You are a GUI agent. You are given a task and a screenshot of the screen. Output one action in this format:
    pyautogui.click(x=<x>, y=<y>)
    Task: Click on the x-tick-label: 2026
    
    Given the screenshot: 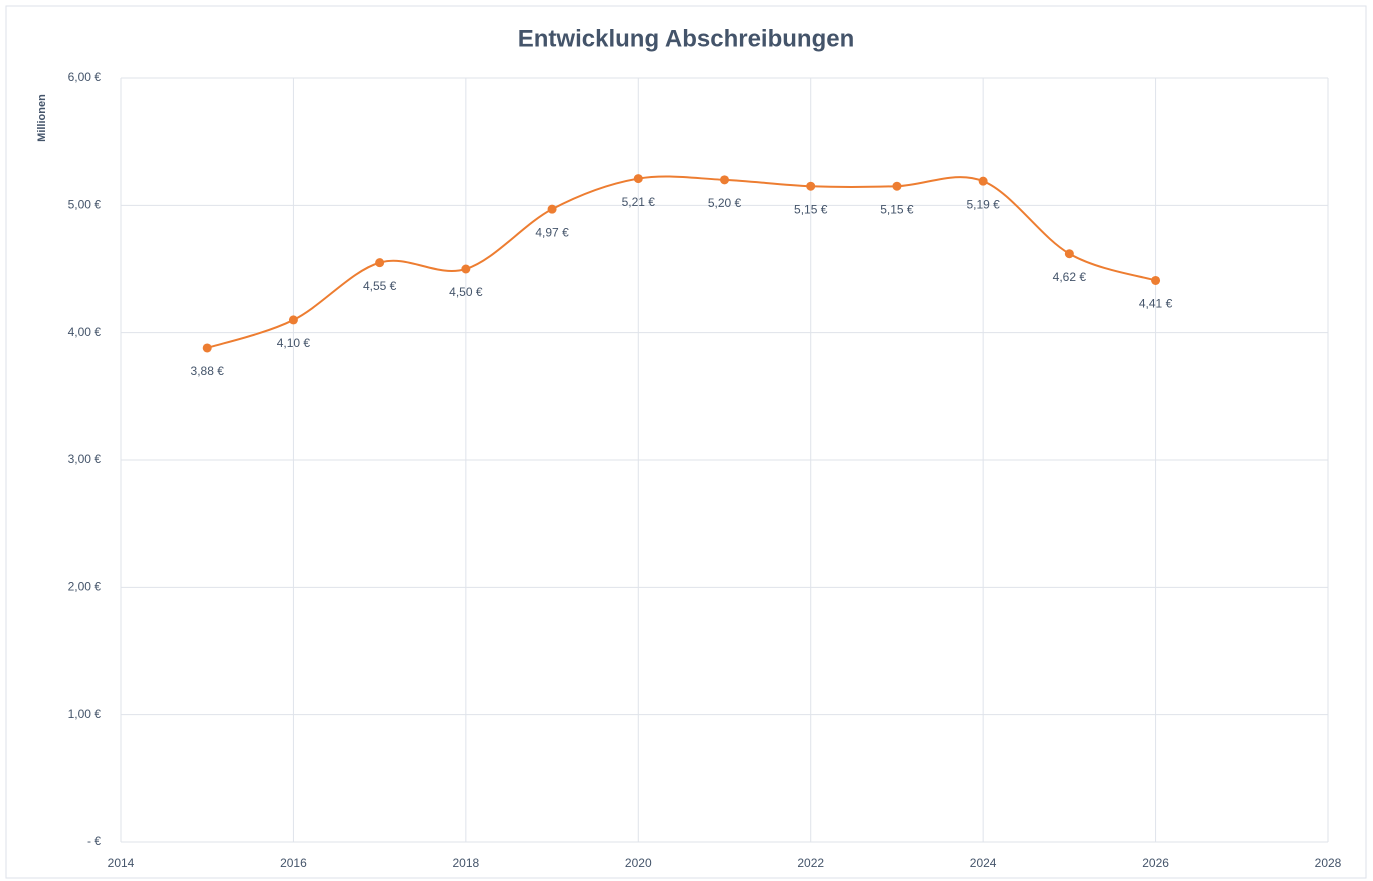 What is the action you would take?
    pyautogui.click(x=1155, y=863)
    